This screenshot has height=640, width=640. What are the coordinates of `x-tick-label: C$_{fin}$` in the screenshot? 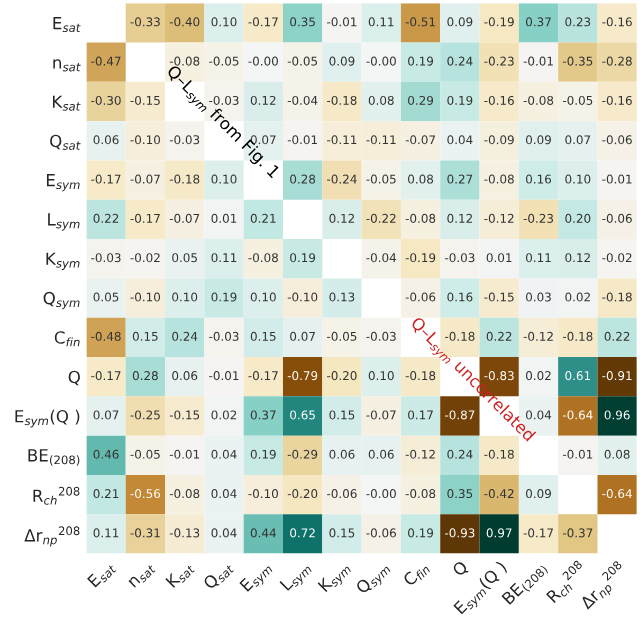 It's located at (416, 574).